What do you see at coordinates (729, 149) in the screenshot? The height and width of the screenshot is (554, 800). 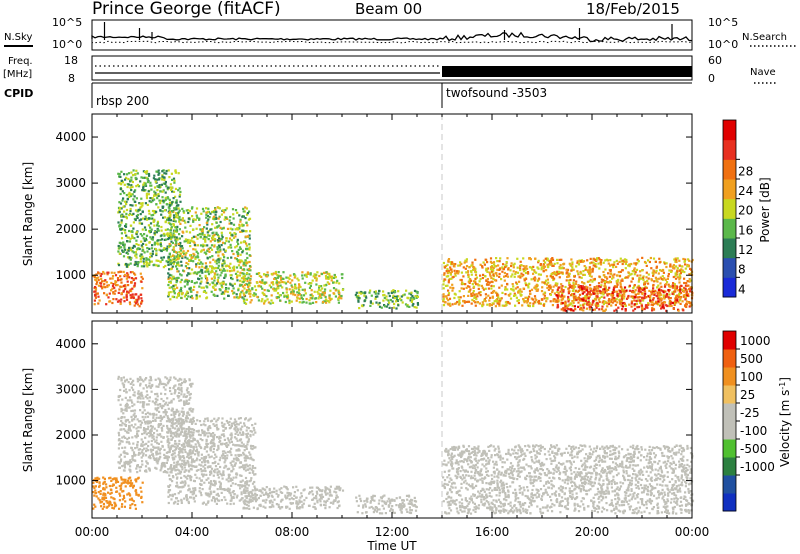 I see `power-colorbar-swatch` at bounding box center [729, 149].